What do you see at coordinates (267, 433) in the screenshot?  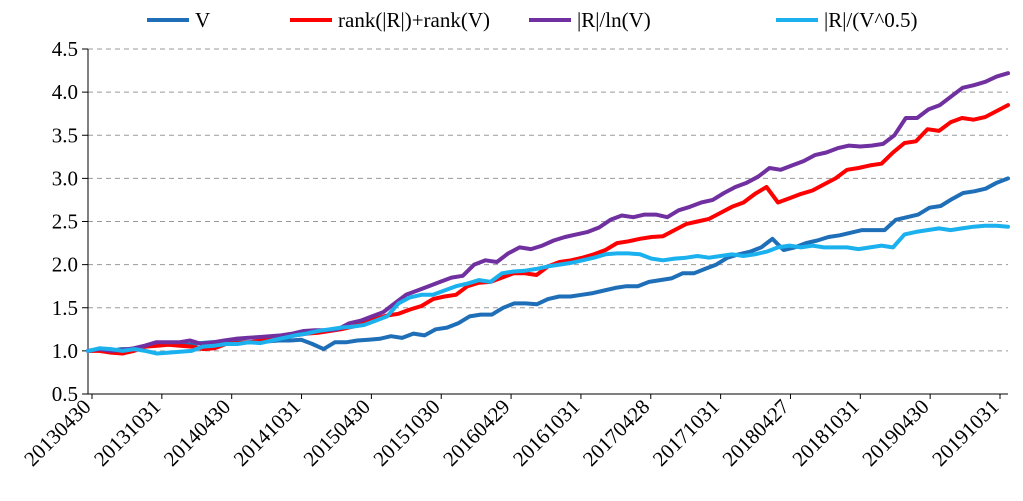 I see `x-tick-label: 20141031` at bounding box center [267, 433].